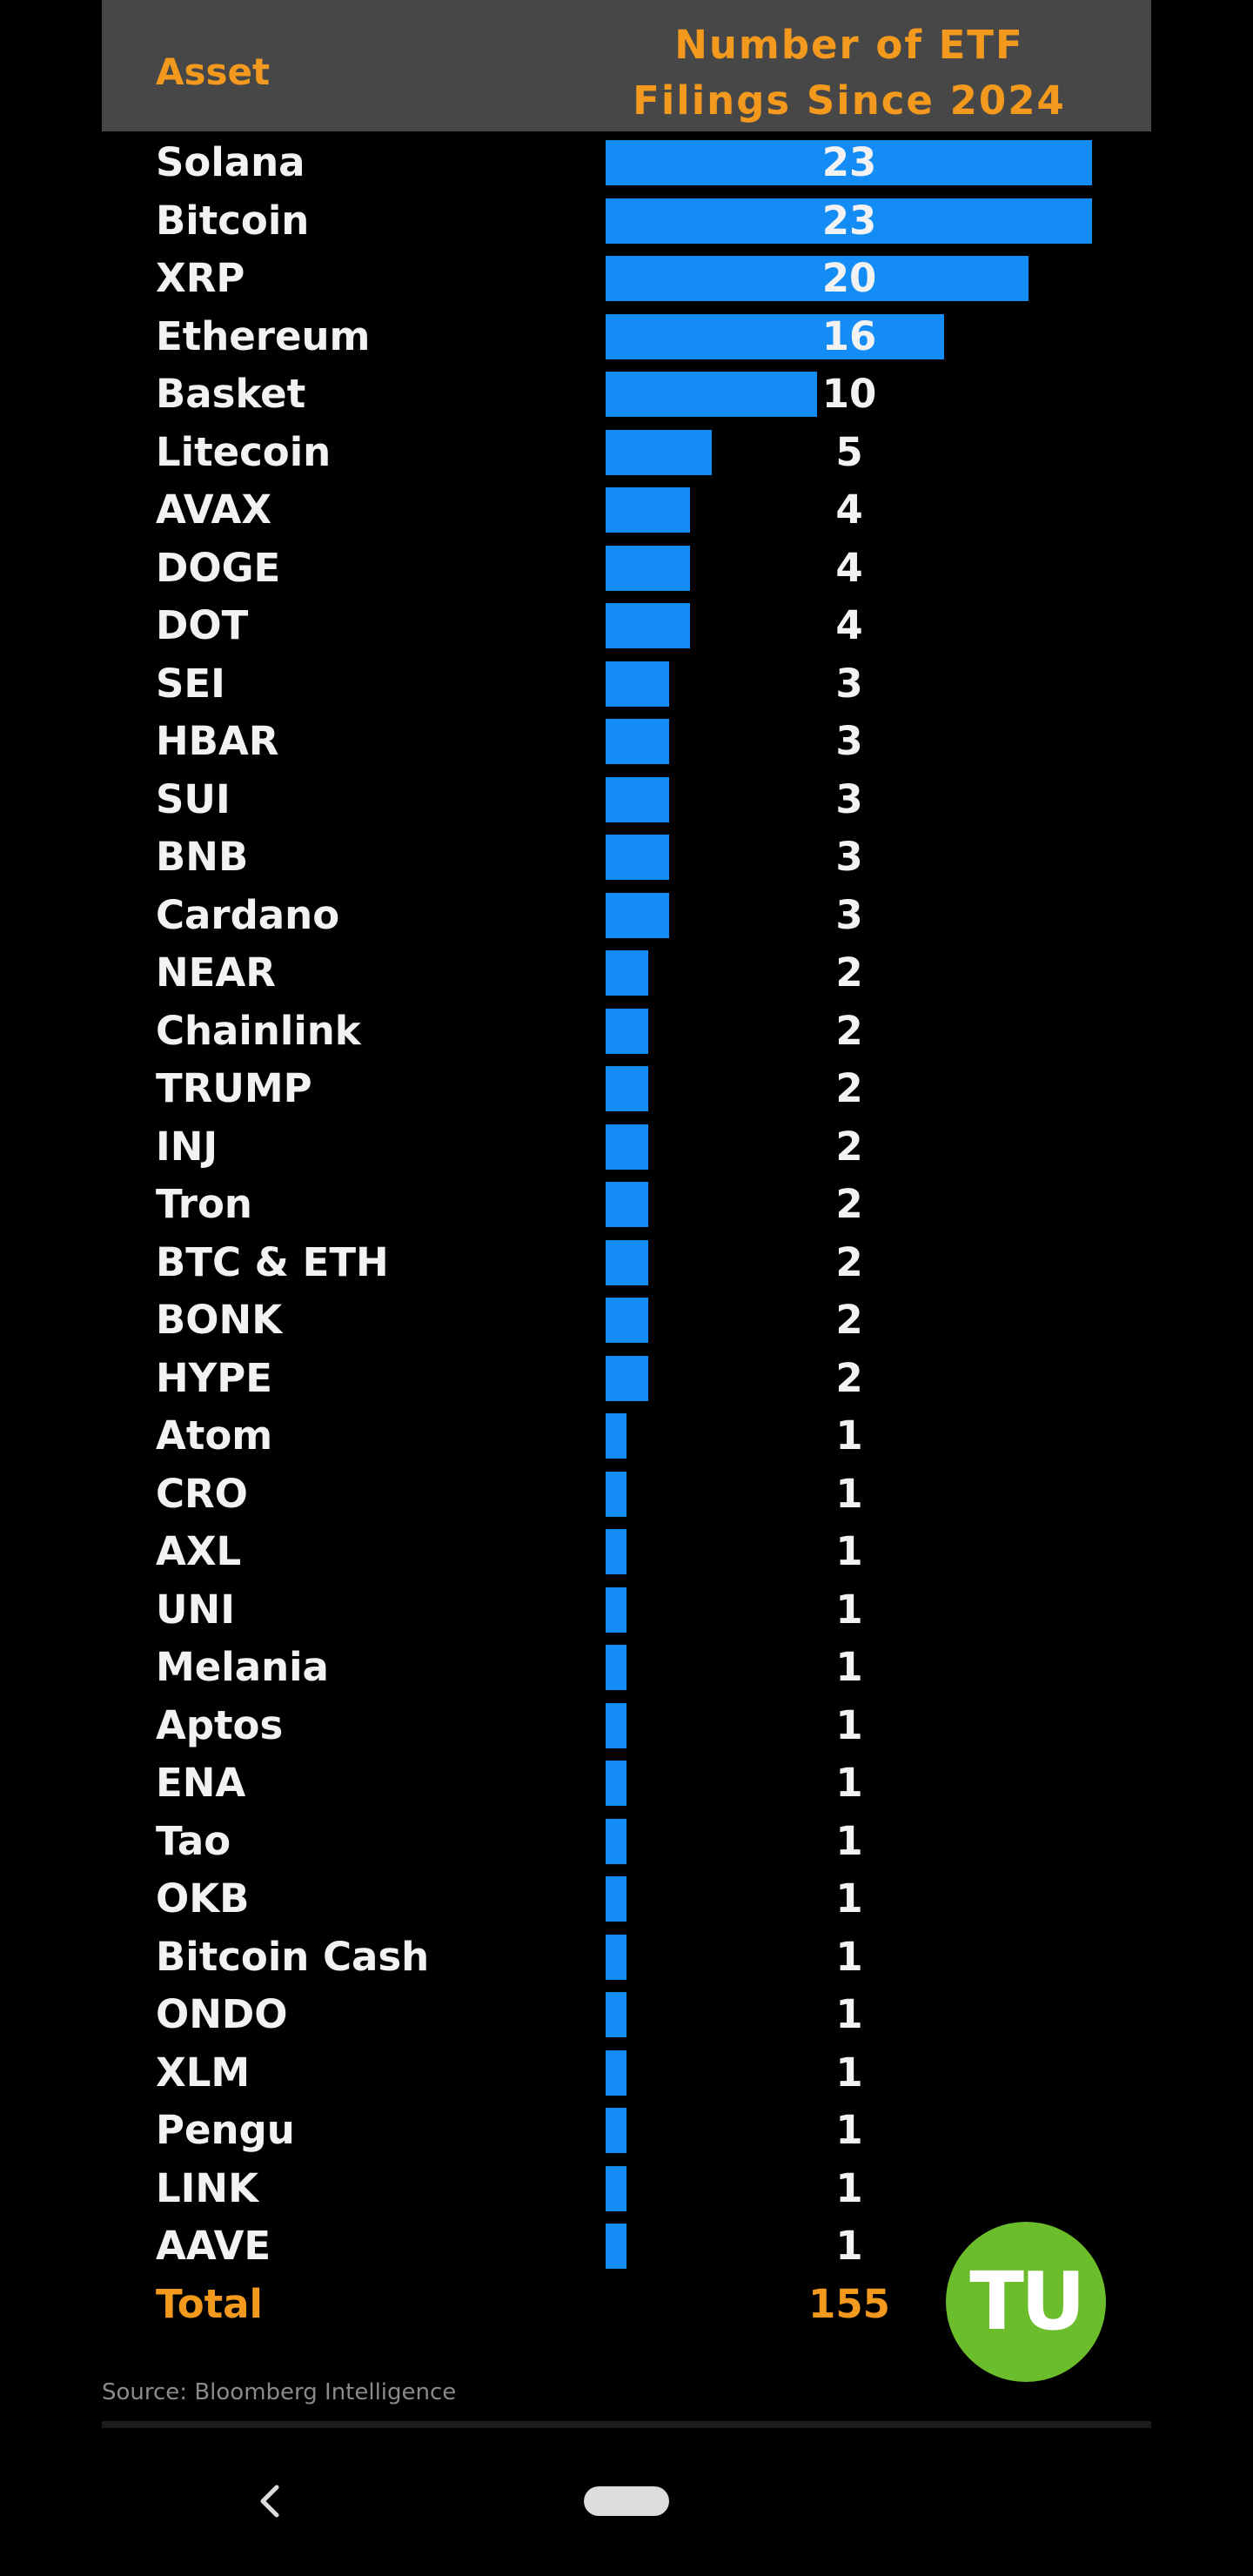  Describe the element at coordinates (626, 2501) in the screenshot. I see `home-button` at that location.